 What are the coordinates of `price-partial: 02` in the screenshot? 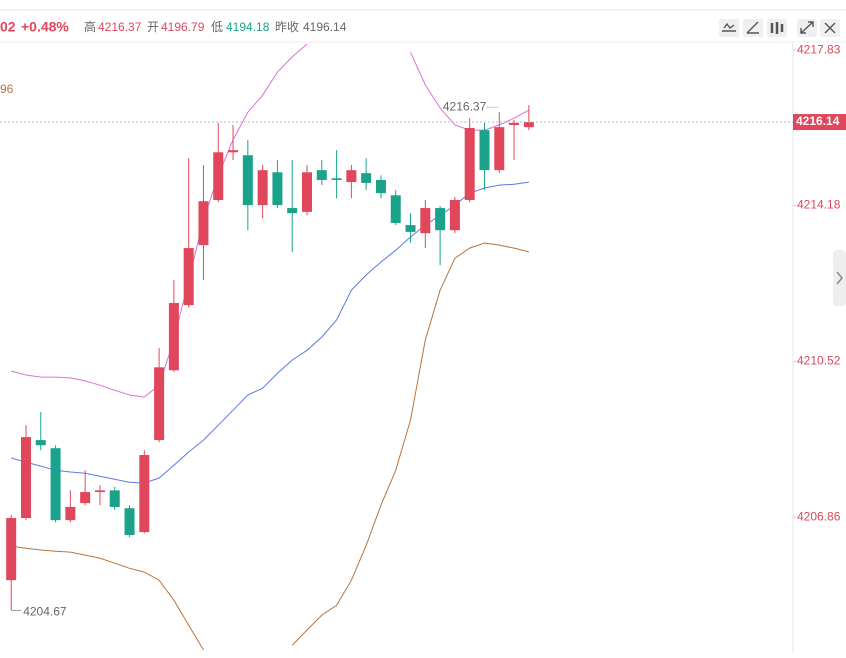 It's located at (8, 27).